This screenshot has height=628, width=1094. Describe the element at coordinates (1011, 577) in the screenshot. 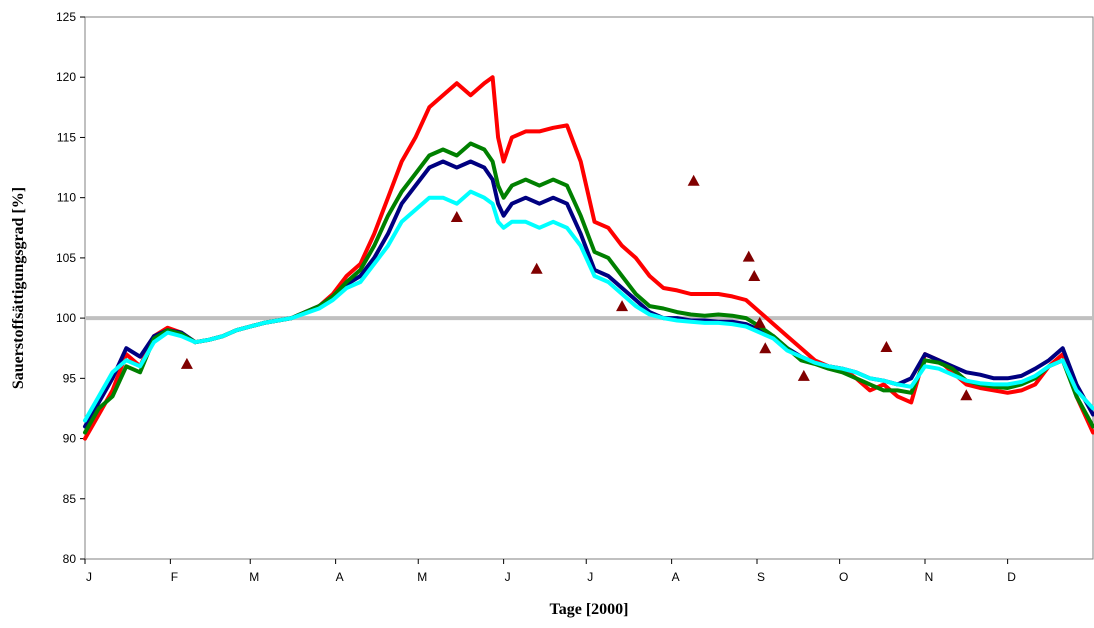

I see `x-tick-label: D` at that location.